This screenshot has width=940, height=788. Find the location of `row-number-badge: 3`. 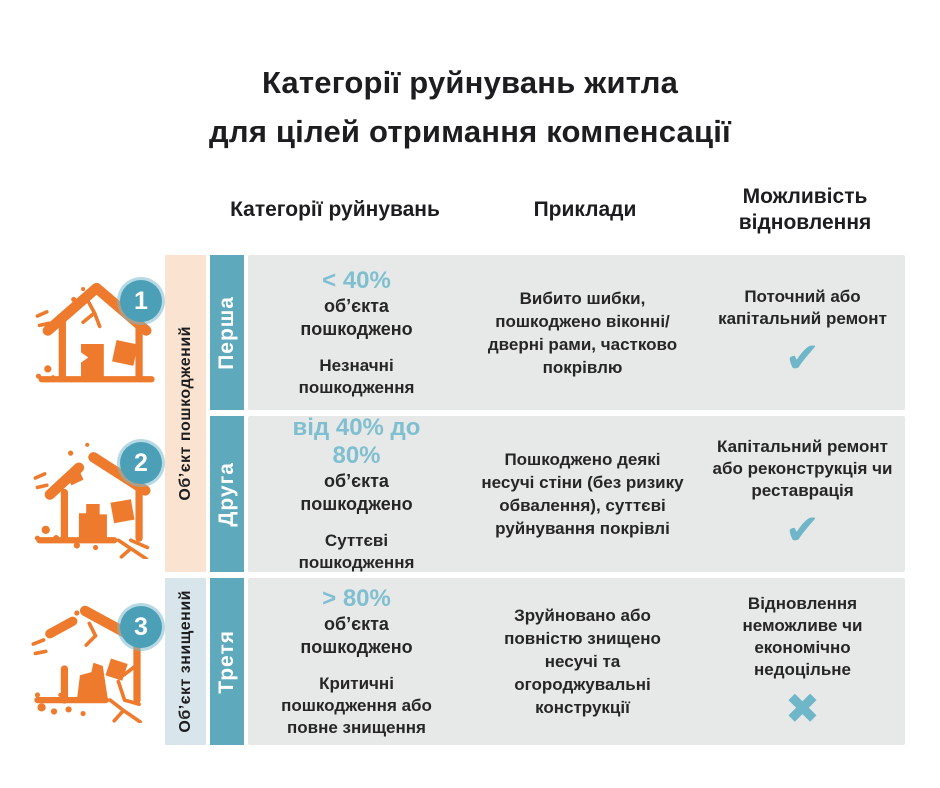

row-number-badge: 3 is located at coordinates (141, 627).